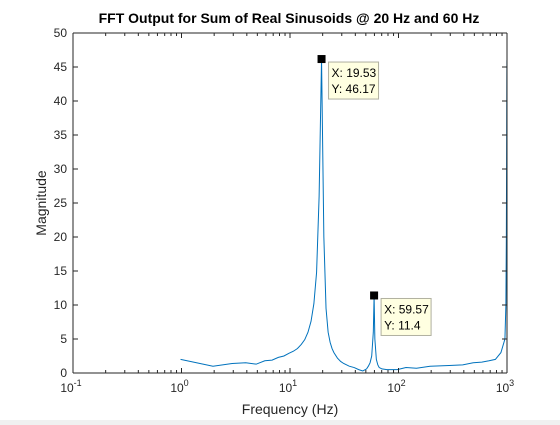 This screenshot has height=425, width=560. Describe the element at coordinates (61, 305) in the screenshot. I see `y-tick-label: 10` at that location.